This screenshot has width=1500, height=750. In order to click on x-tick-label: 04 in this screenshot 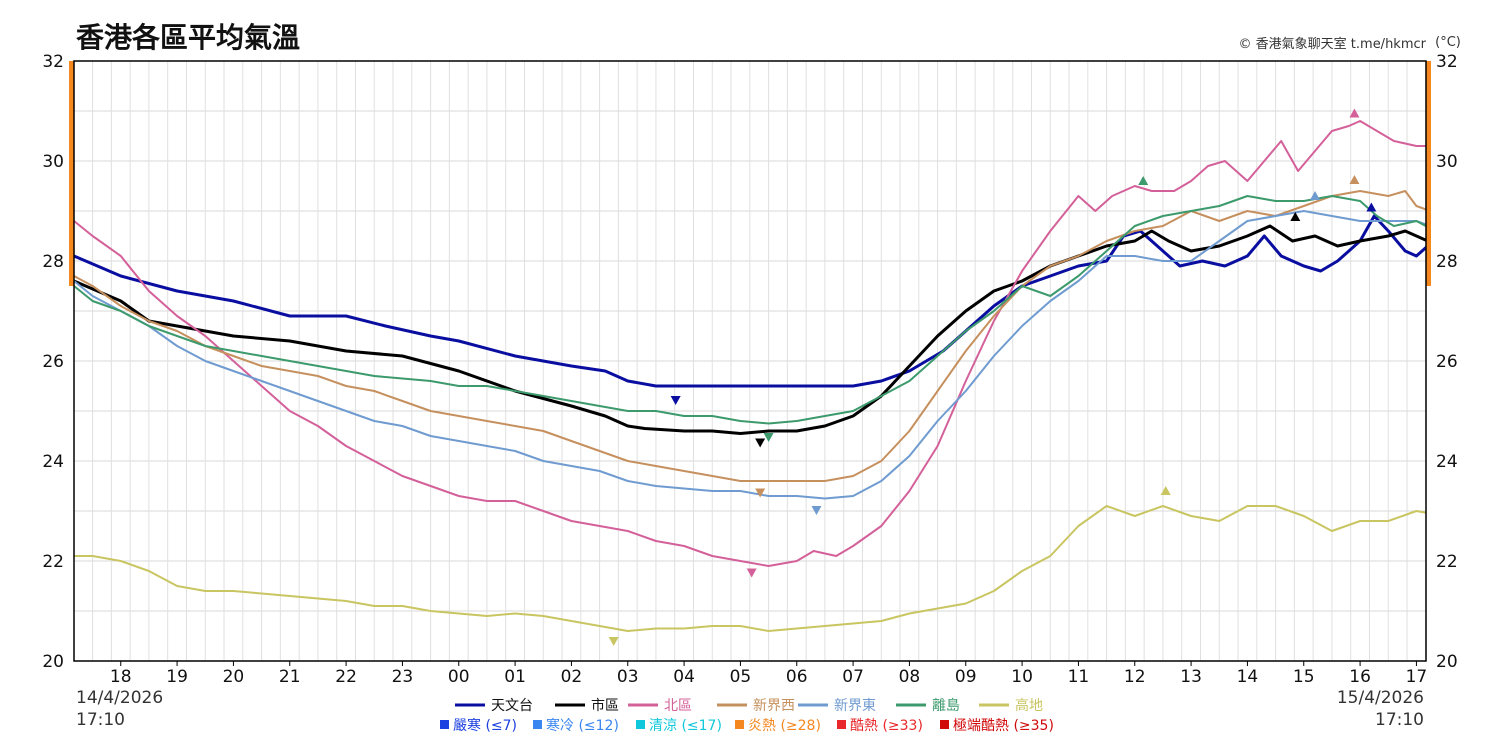, I will do `click(684, 677)`.